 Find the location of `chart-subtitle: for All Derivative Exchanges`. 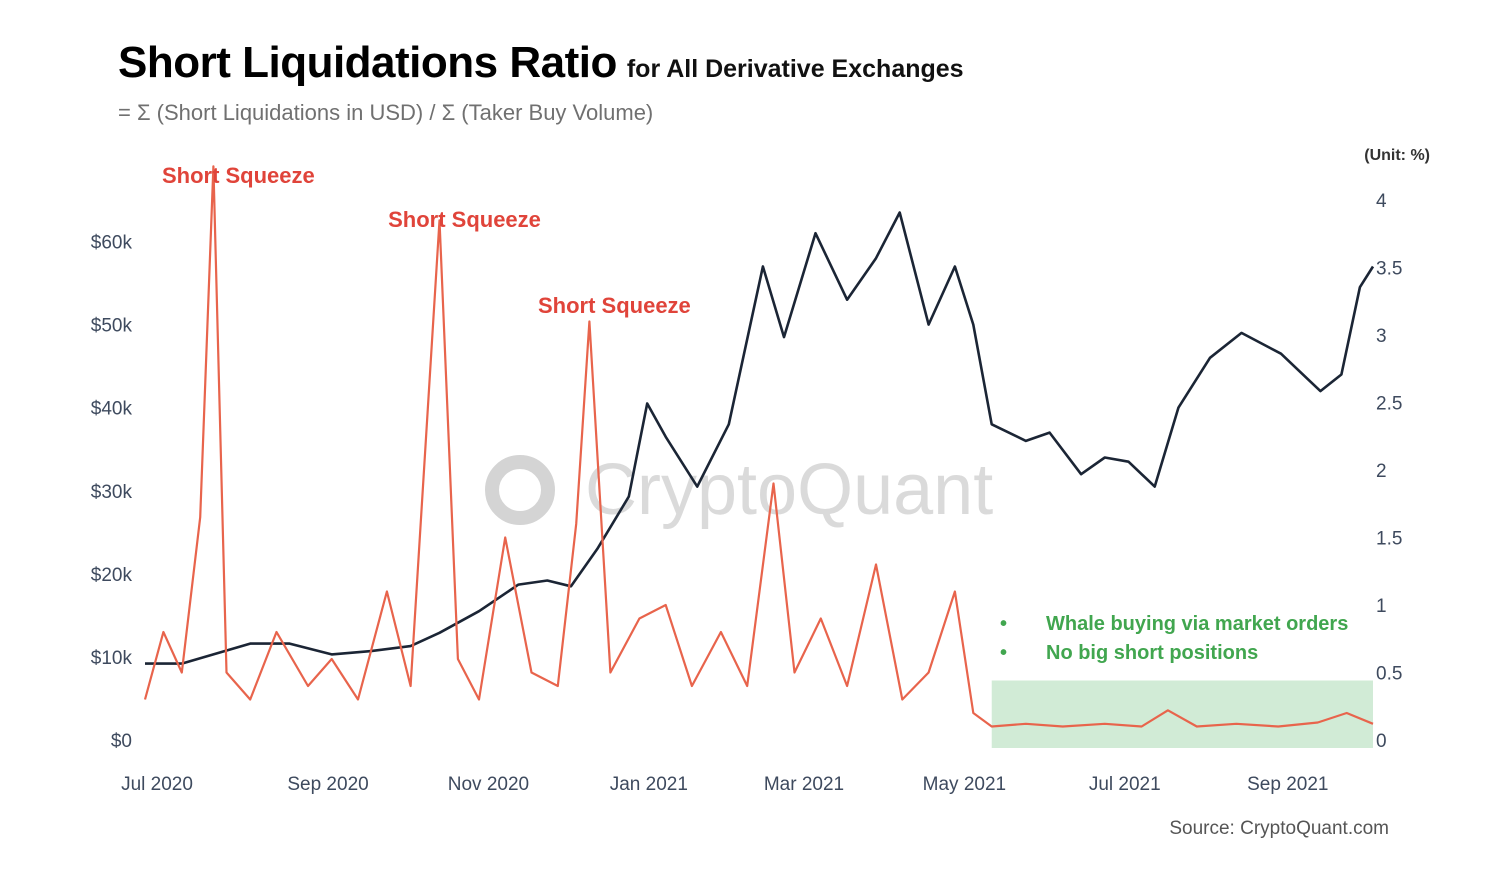

chart-subtitle: for All Derivative Exchanges is located at coordinates (795, 69).